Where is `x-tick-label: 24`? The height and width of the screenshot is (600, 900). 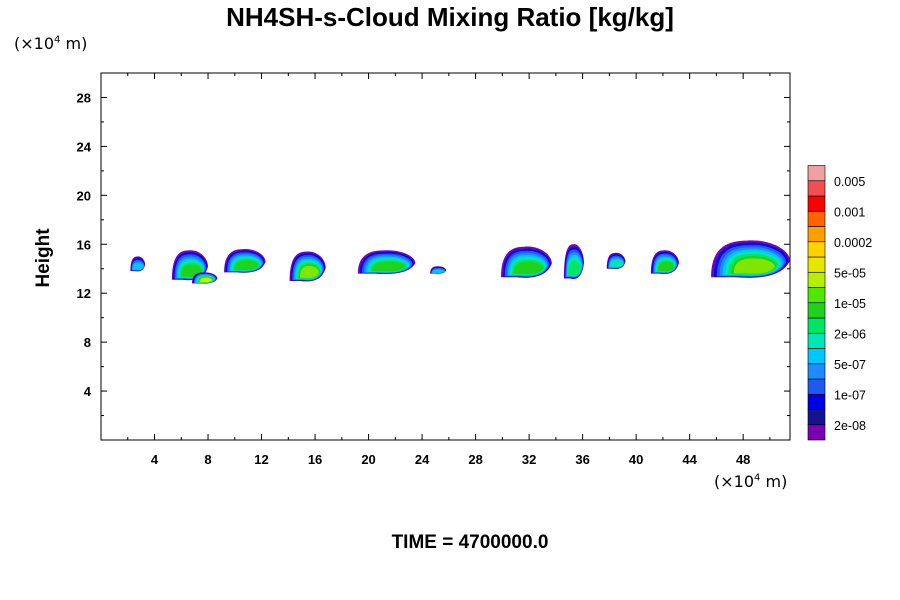 x-tick-label: 24 is located at coordinates (422, 459).